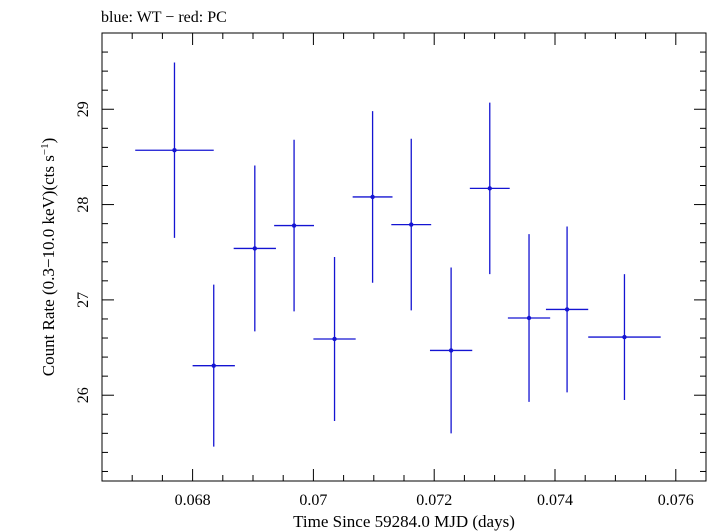 The height and width of the screenshot is (532, 713). Describe the element at coordinates (404, 521) in the screenshot. I see `x-axis-label: Time Since 59284.0 MJD (days)` at that location.